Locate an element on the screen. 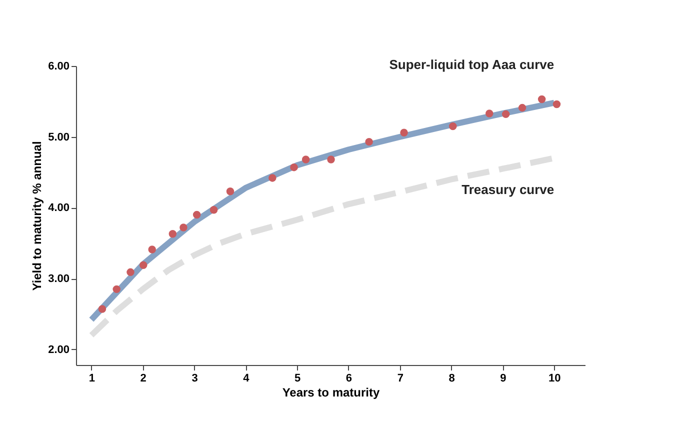  y-tick-label: 5.00 is located at coordinates (59, 137).